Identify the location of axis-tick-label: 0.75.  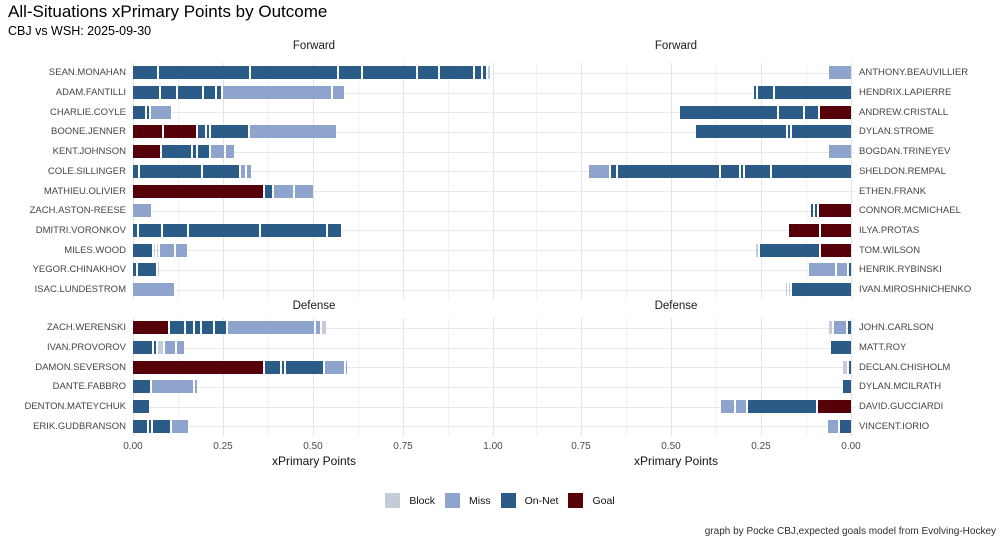
(403, 446).